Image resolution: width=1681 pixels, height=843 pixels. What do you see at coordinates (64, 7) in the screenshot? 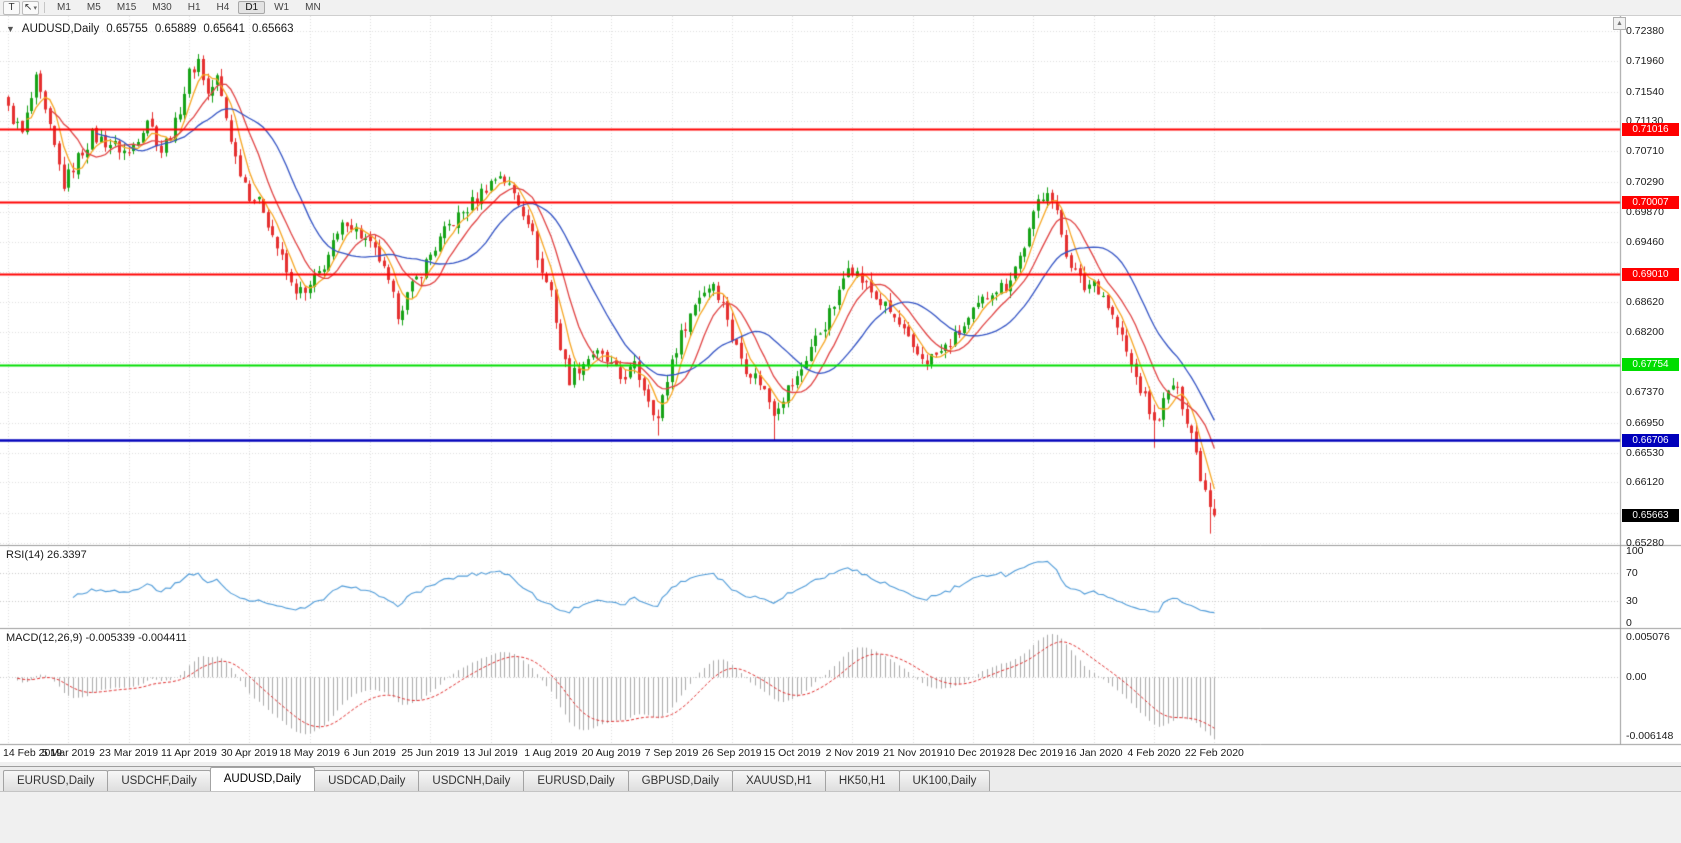
I see `timeframe-button-m1: M1` at bounding box center [64, 7].